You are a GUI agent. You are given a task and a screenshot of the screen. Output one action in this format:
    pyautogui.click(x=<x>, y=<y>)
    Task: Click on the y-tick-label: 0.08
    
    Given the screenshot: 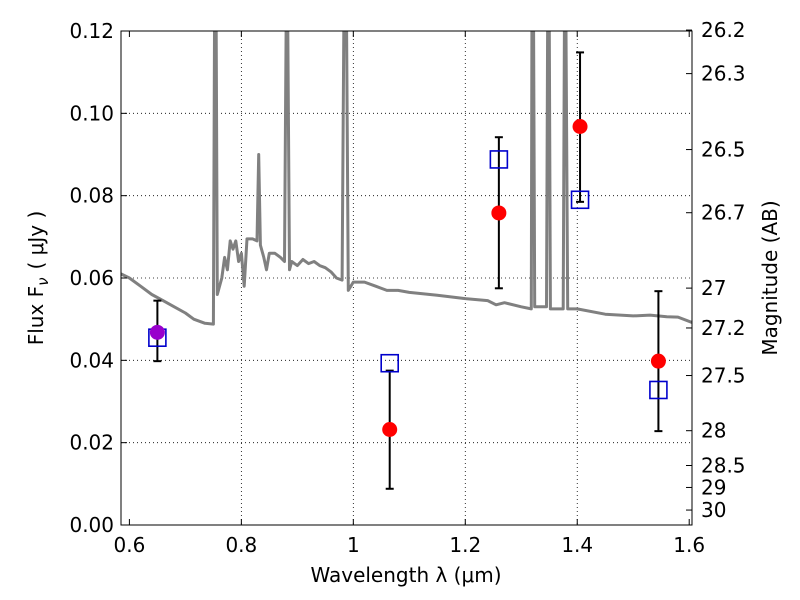 What is the action you would take?
    pyautogui.click(x=91, y=196)
    